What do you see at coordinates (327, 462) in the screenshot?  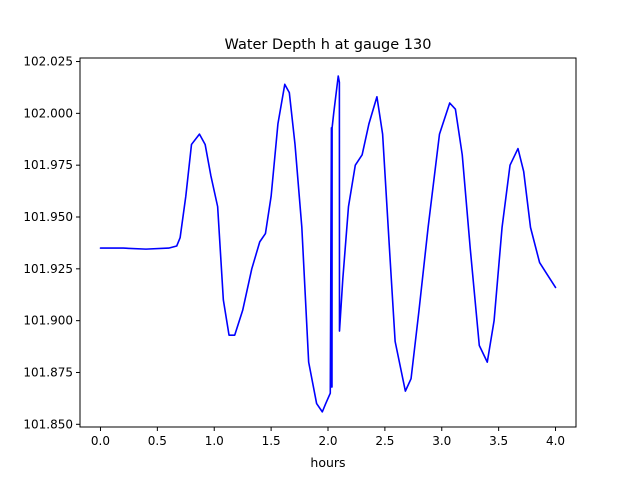 I see `x-axis-label: hours` at bounding box center [327, 462].